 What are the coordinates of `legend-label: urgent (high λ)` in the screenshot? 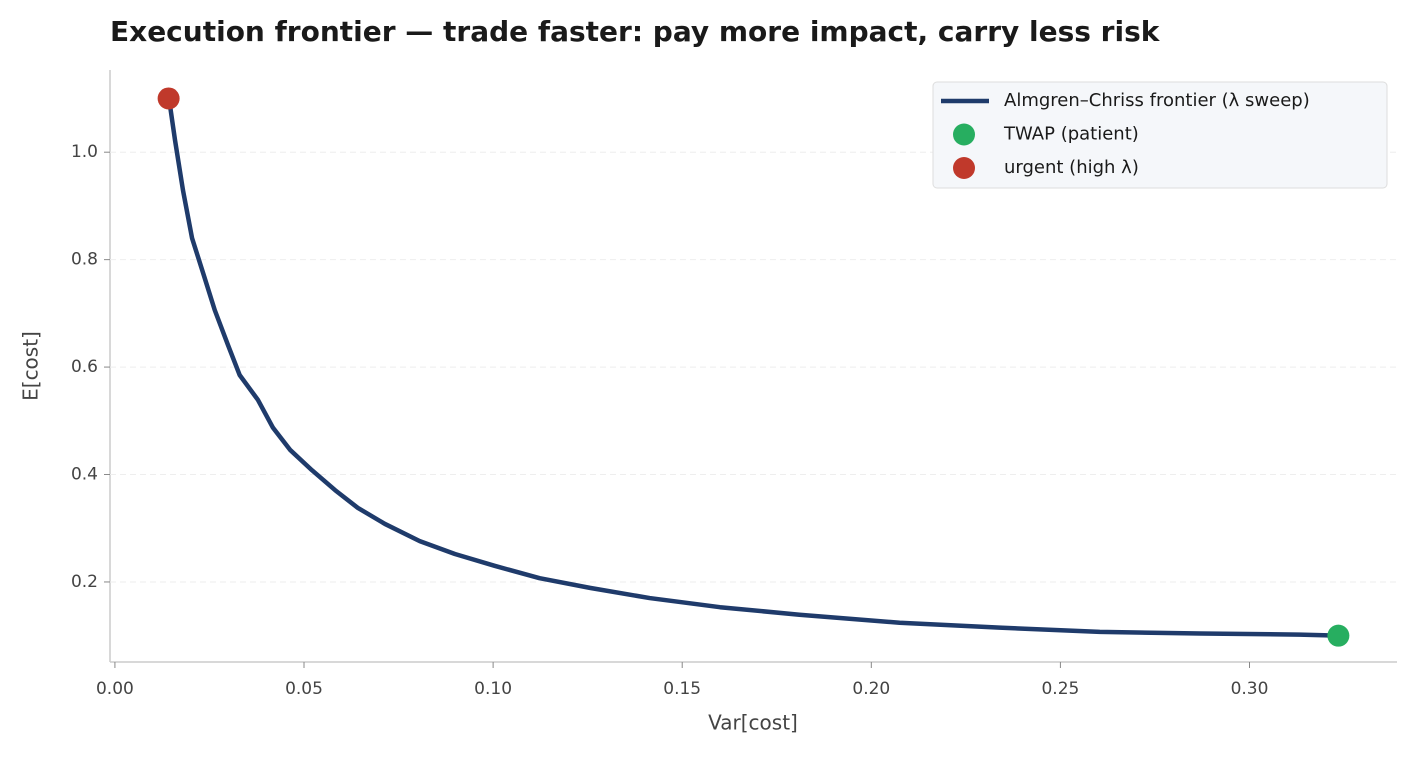 It's located at (1071, 167).